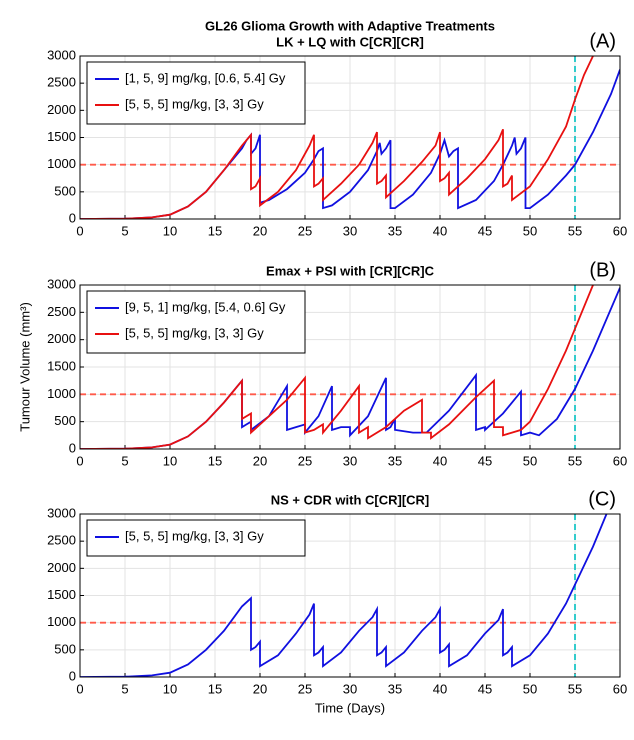  Describe the element at coordinates (350, 499) in the screenshot. I see `panel-title: NS + CDR with C[CR][CR]` at that location.